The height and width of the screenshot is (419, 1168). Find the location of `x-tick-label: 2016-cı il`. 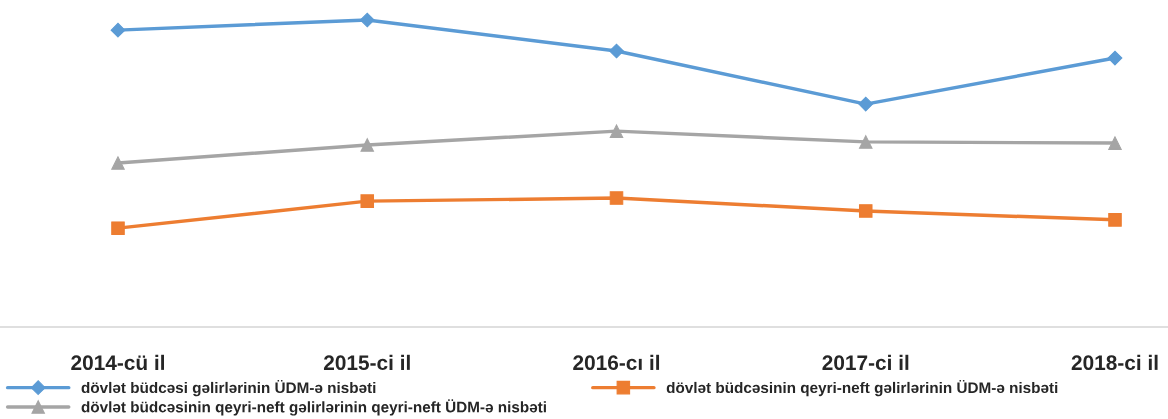

x-tick-label: 2016-cı il is located at coordinates (616, 362).